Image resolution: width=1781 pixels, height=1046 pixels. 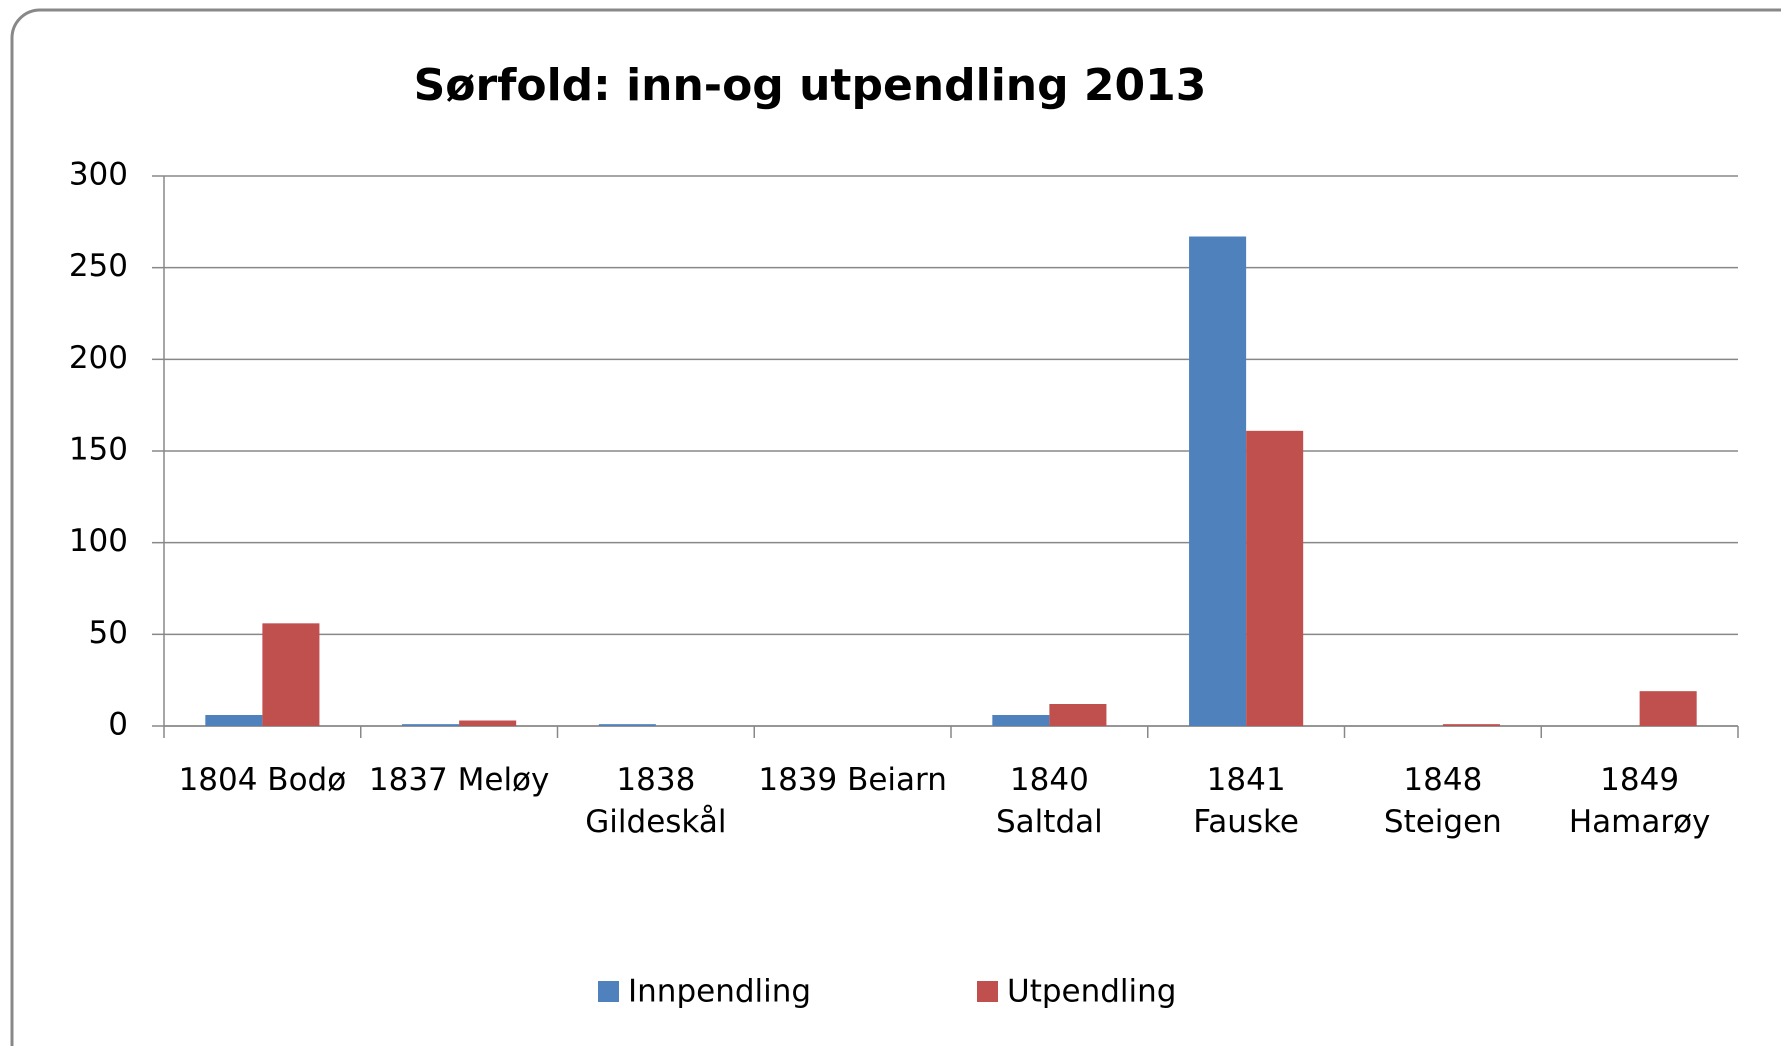 What do you see at coordinates (810, 85) in the screenshot?
I see `chart-title: Sørfold: inn-og utpendling 2013` at bounding box center [810, 85].